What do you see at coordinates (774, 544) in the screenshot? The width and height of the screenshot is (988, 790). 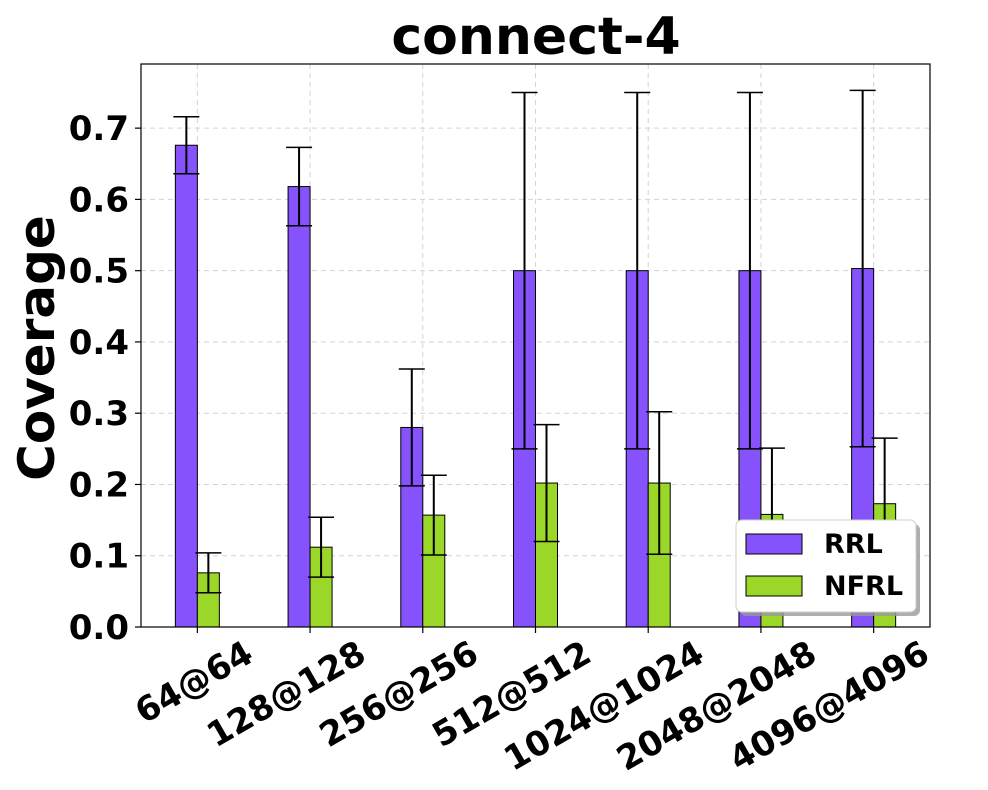 I see `legend-swatch-rrl` at bounding box center [774, 544].